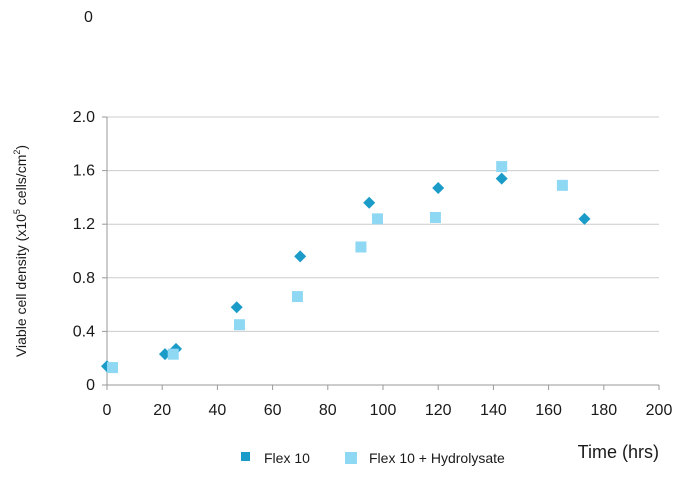 This screenshot has height=495, width=691. I want to click on x-tick-label: 60, so click(273, 410).